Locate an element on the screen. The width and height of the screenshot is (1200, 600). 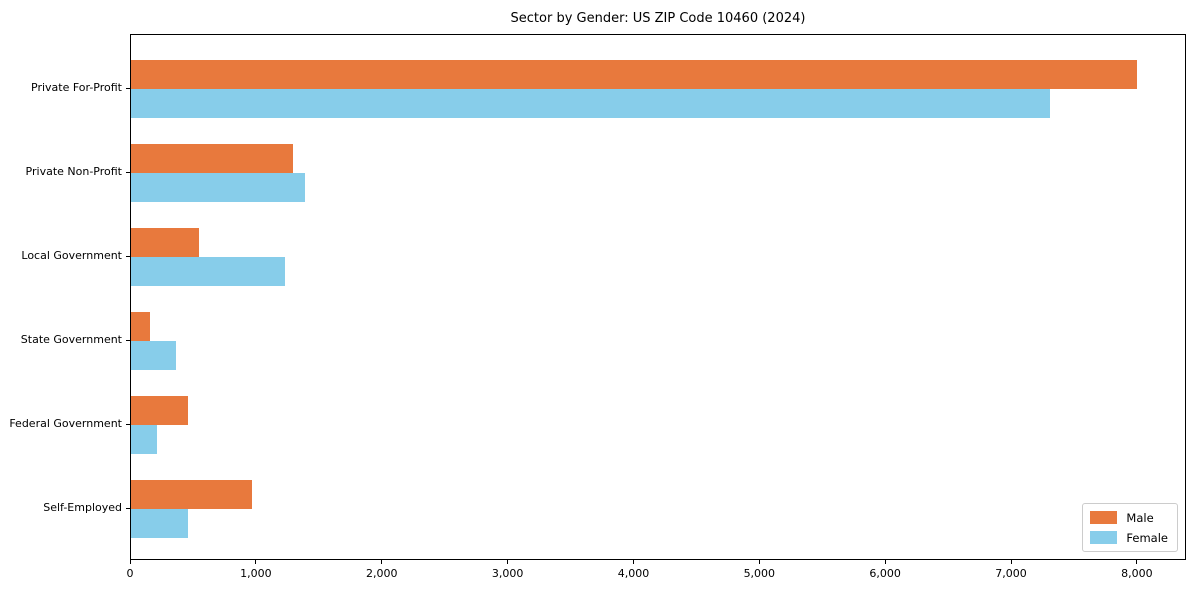
y-tick-label: Self-Employed is located at coordinates (82, 507).